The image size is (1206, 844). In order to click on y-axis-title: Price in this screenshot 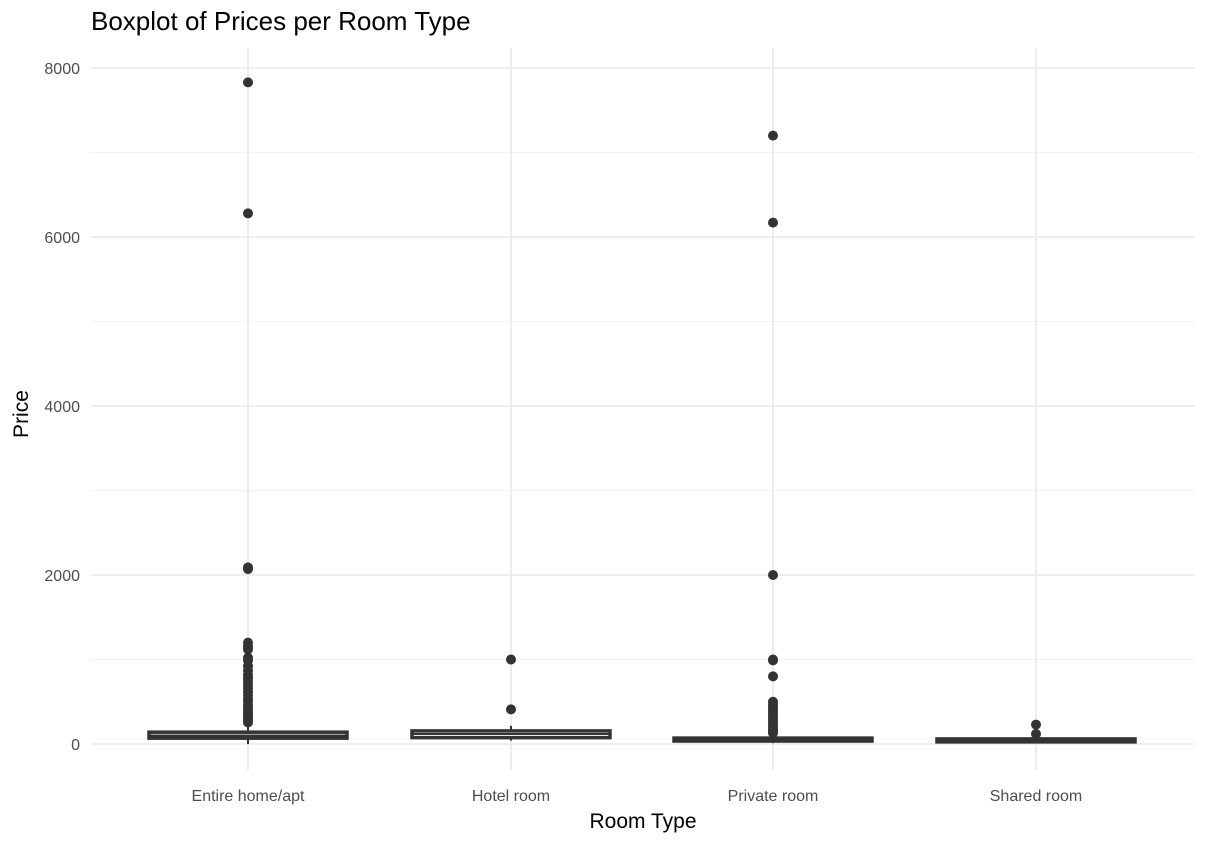, I will do `click(21, 414)`.